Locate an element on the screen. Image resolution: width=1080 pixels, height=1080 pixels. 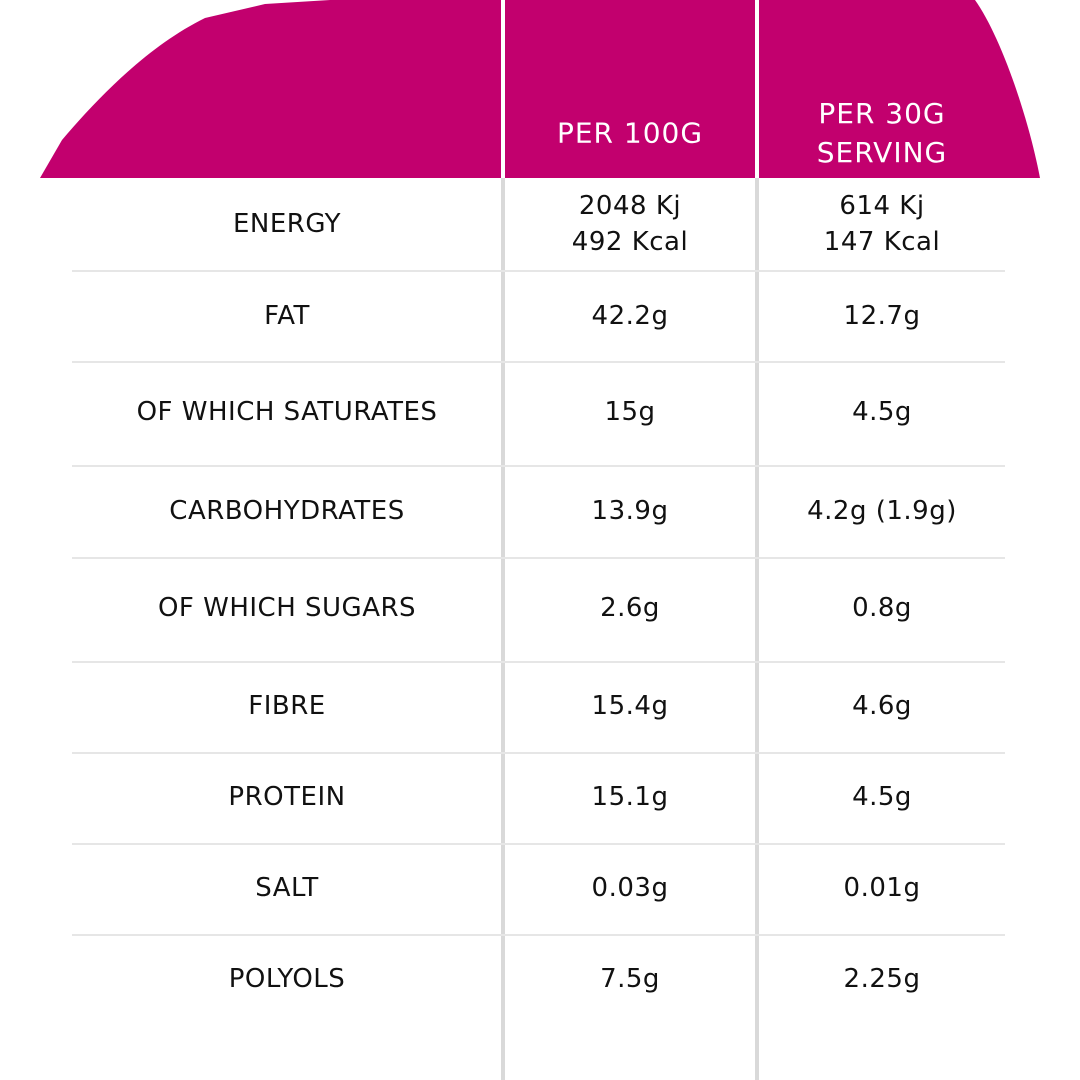
text-line: 12.7g is located at coordinates (882, 316).